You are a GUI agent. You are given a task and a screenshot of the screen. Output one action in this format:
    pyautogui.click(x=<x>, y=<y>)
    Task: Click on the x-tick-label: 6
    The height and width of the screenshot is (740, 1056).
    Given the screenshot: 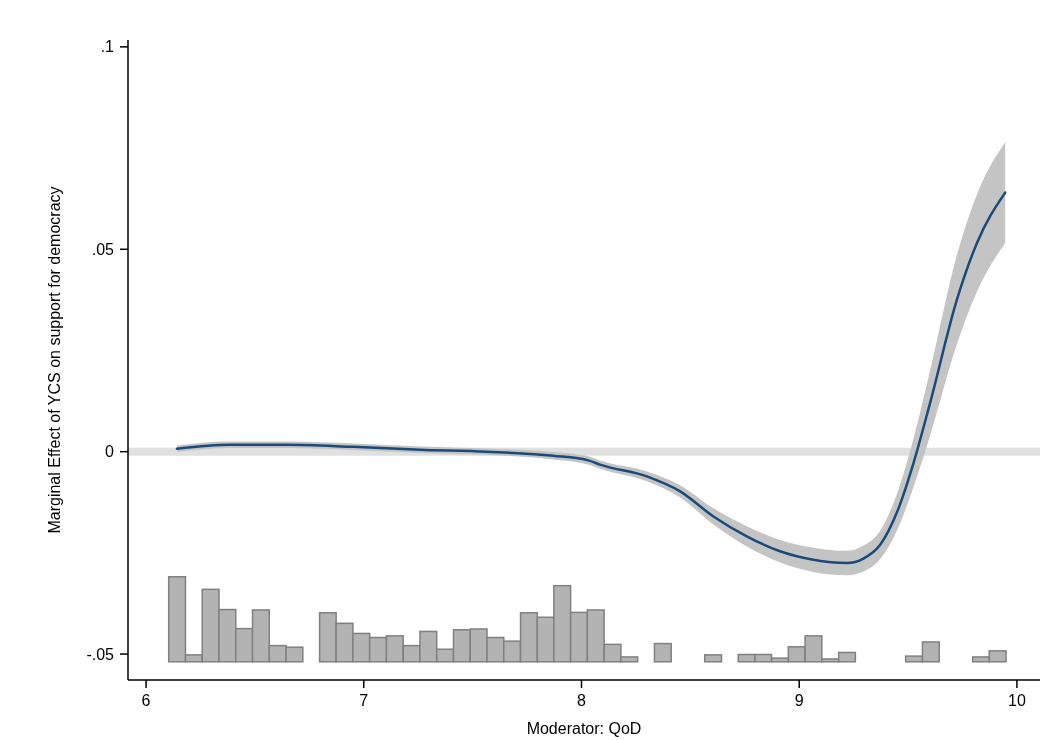 What is the action you would take?
    pyautogui.click(x=146, y=700)
    